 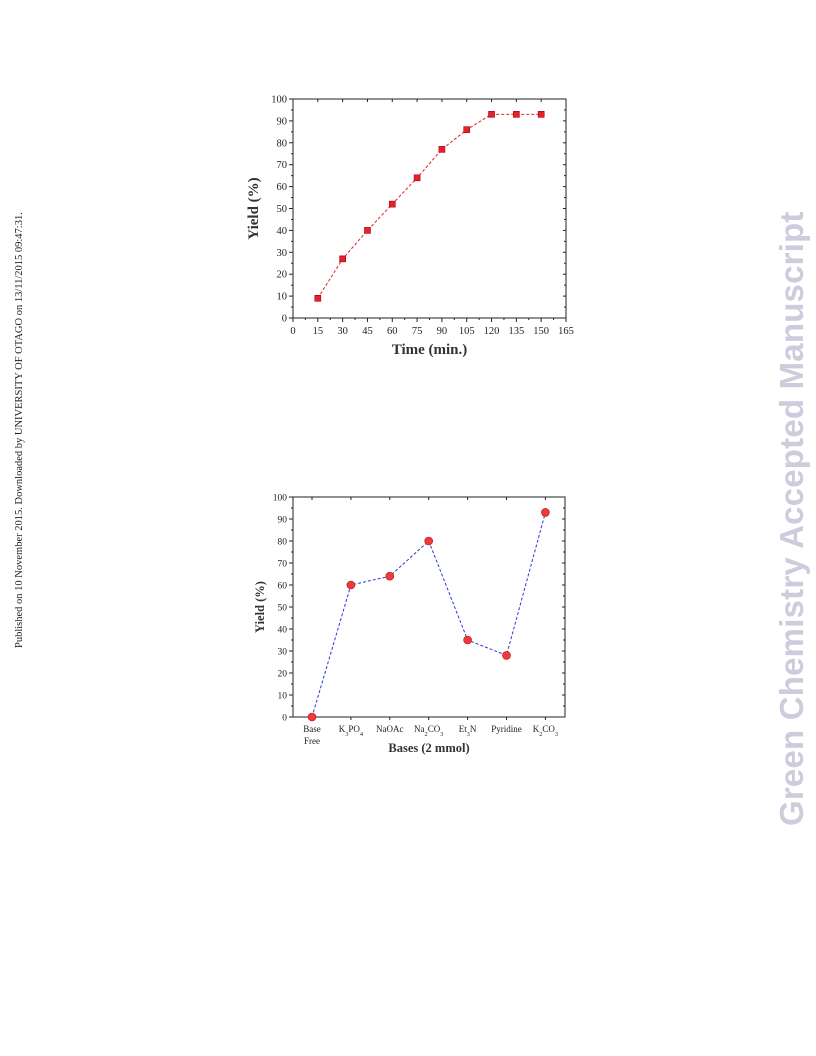 What do you see at coordinates (492, 331) in the screenshot?
I see `x-tick-label: 120` at bounding box center [492, 331].